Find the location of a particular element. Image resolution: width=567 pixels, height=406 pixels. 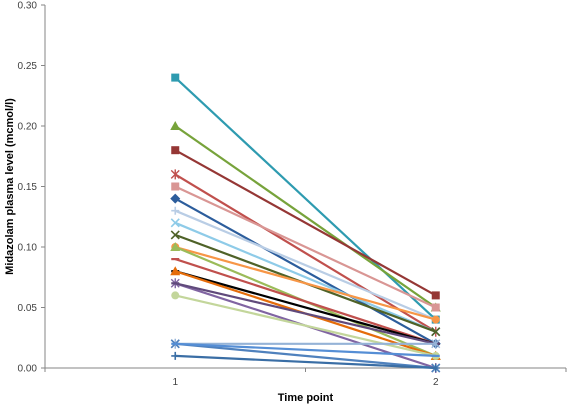

y-tick-label: 0.00 is located at coordinates (28, 369).